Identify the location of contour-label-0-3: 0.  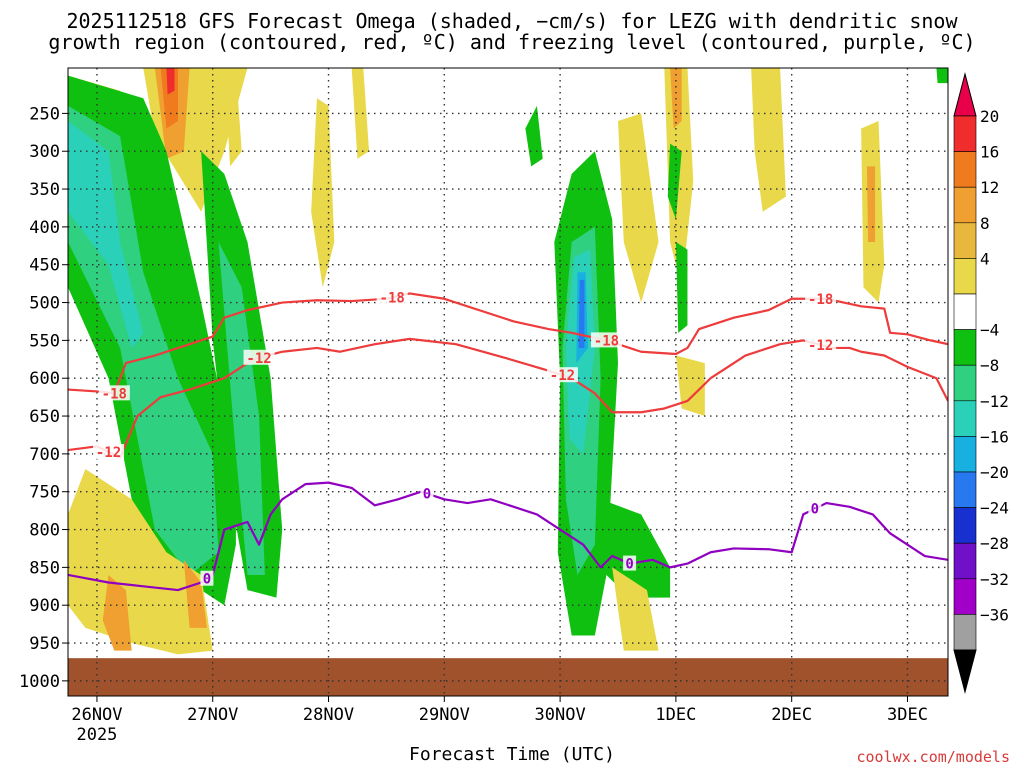
(629, 565).